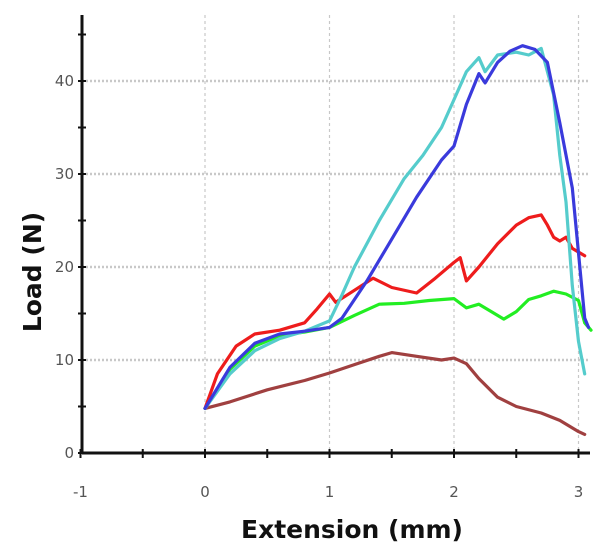  What do you see at coordinates (205, 492) in the screenshot?
I see `x-tick-label: 0` at bounding box center [205, 492].